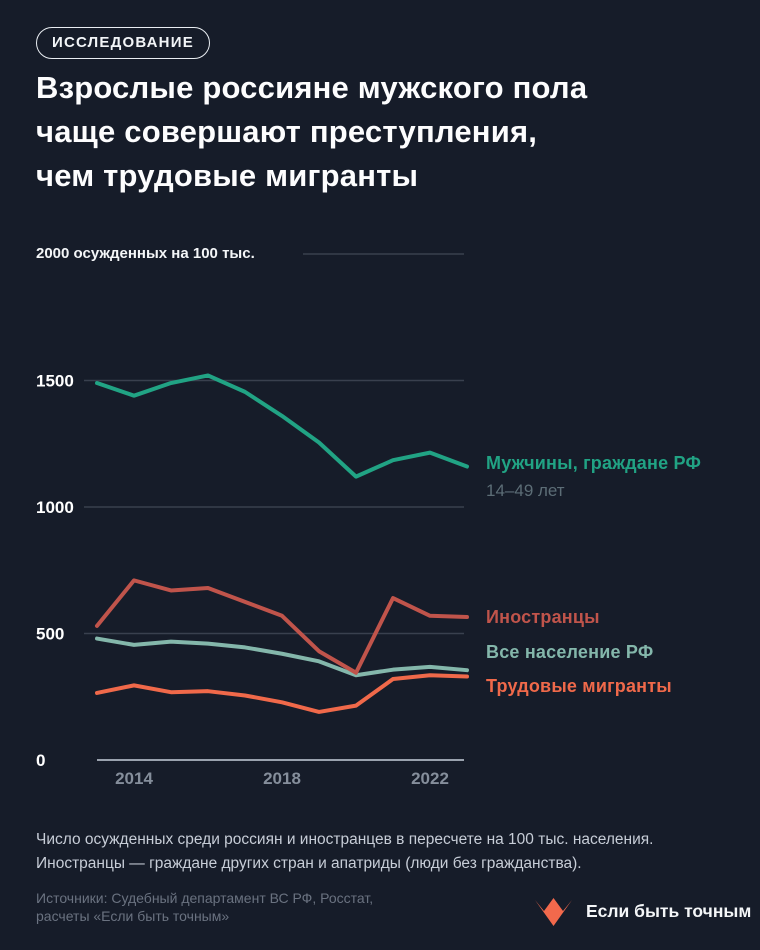 The height and width of the screenshot is (950, 760). What do you see at coordinates (40, 760) in the screenshot?
I see `y-tick-label: 0` at bounding box center [40, 760].